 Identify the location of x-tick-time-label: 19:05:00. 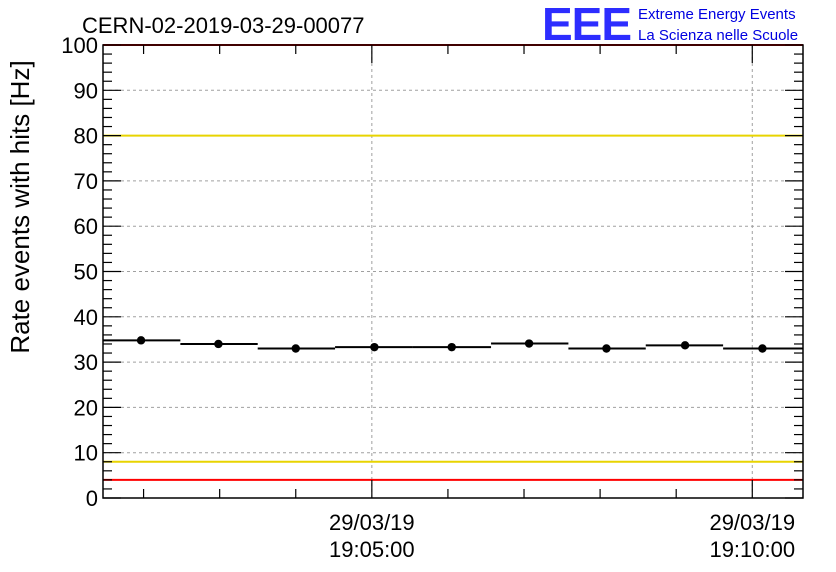
(372, 549).